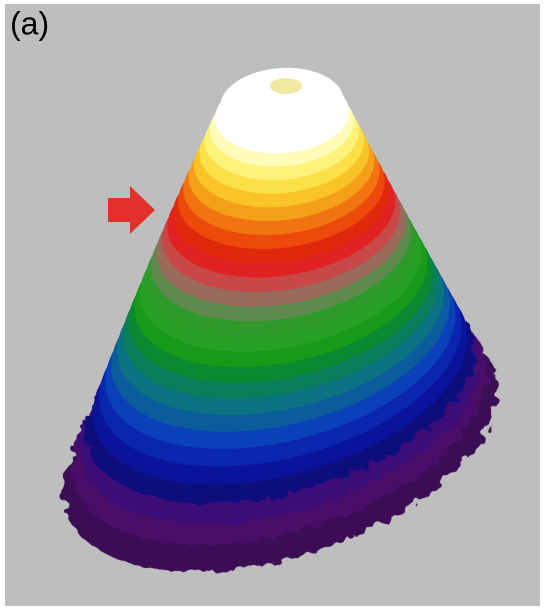  I want to click on contour-band, so click(282, 104).